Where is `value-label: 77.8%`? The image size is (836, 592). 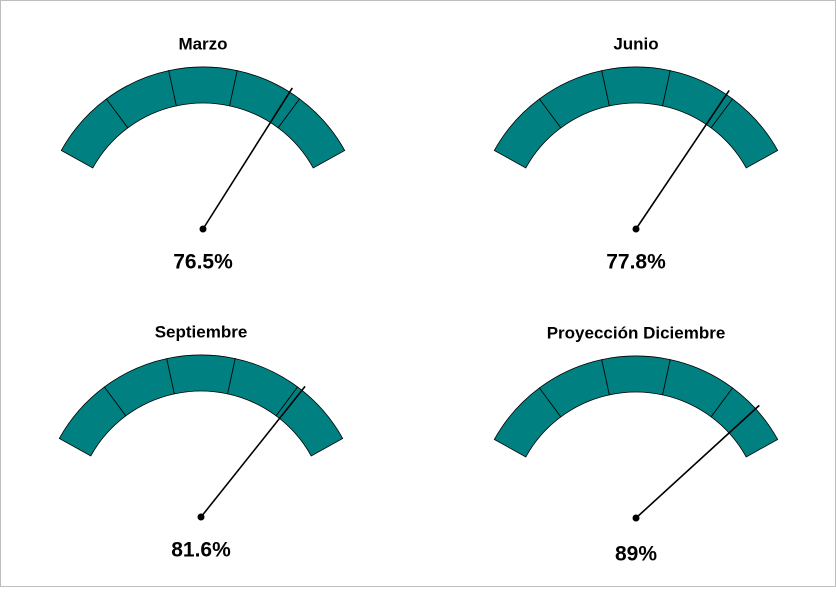 value-label: 77.8% is located at coordinates (636, 262).